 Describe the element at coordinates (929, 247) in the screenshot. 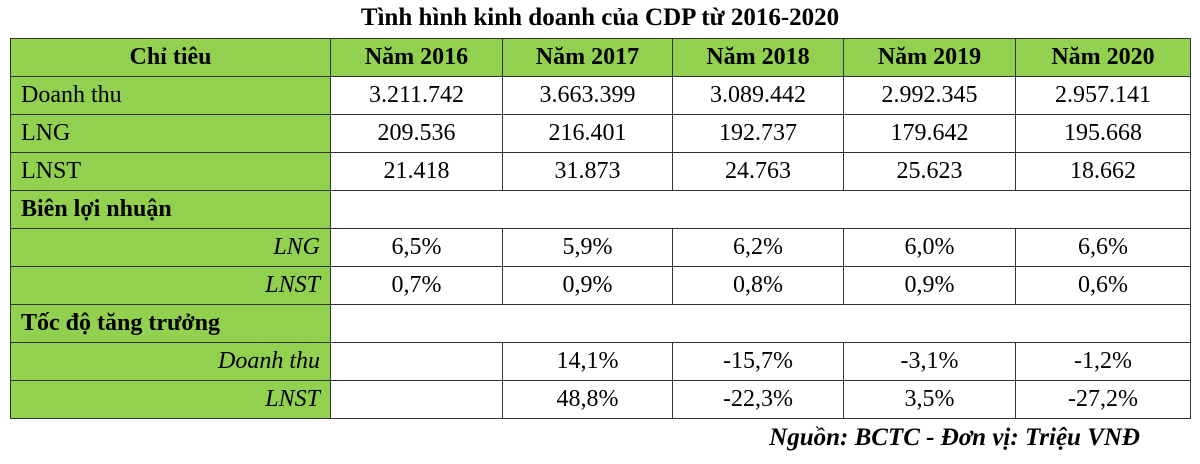

I see `value-cell: 6,0%` at that location.